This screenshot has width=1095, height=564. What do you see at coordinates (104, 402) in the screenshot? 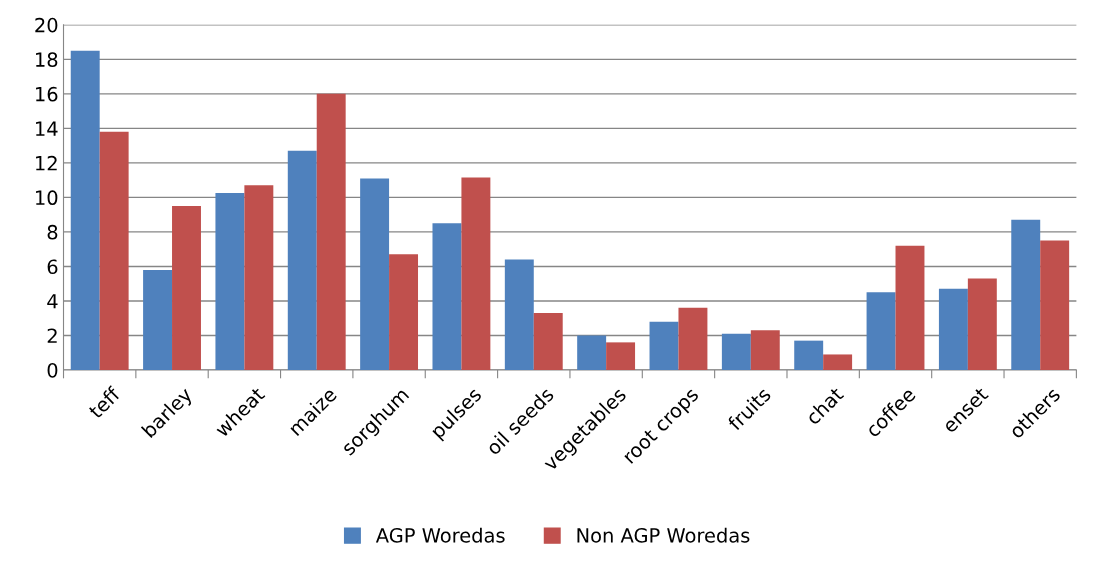
I see `x-tick-label: teff` at bounding box center [104, 402].